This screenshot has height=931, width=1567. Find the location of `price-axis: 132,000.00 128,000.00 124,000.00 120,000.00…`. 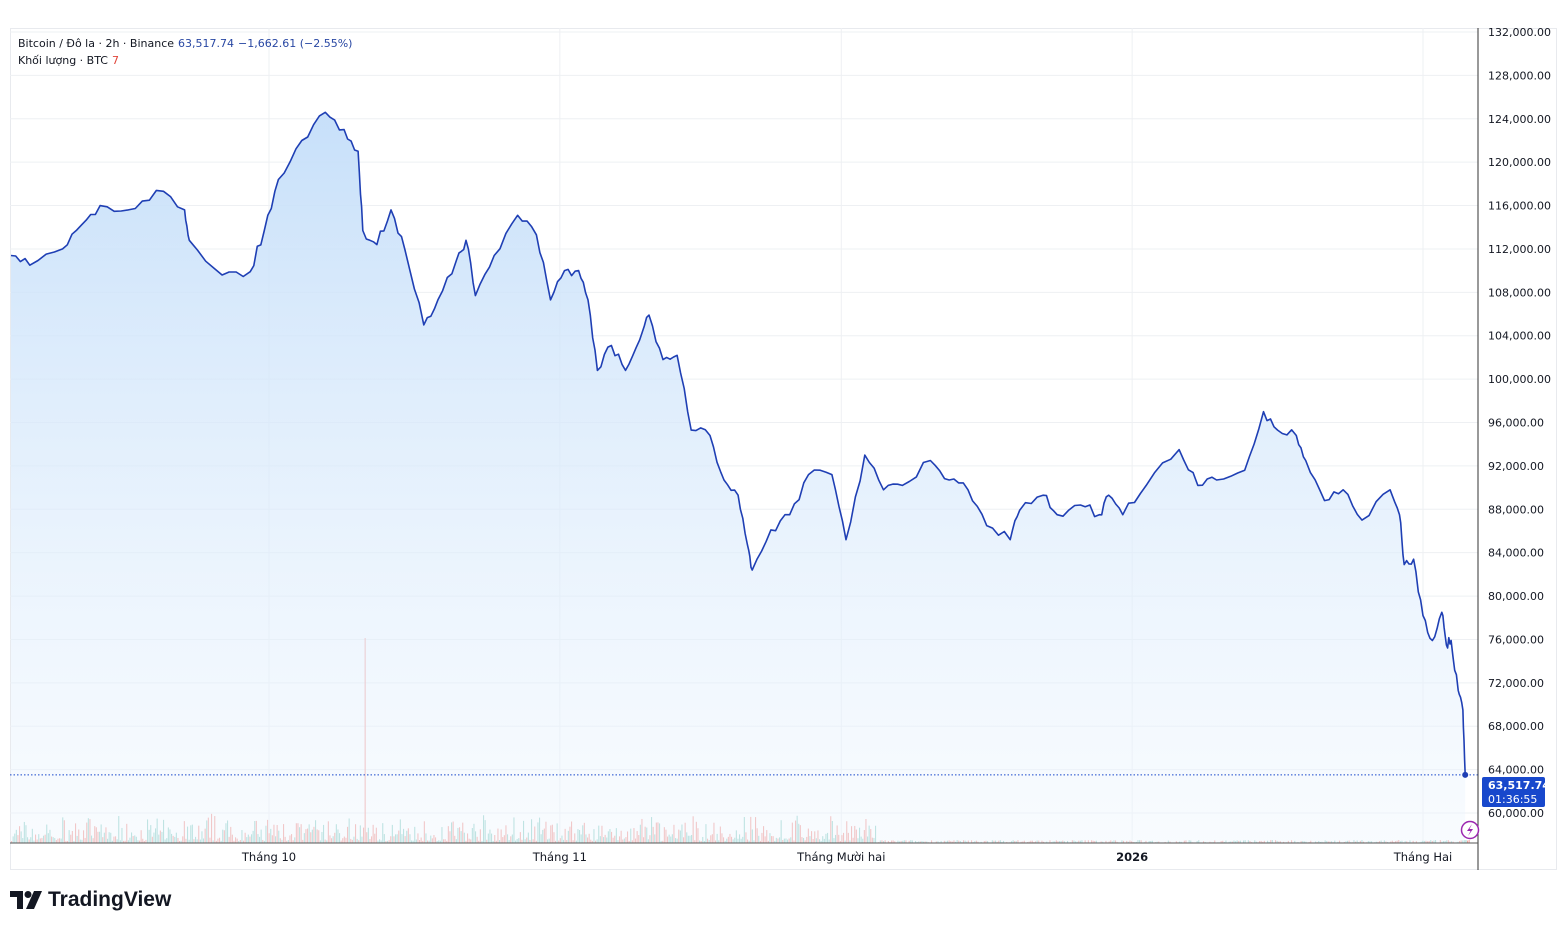

price-axis: 132,000.00 128,000.00 124,000.00 120,000.00… is located at coordinates (1519, 423).